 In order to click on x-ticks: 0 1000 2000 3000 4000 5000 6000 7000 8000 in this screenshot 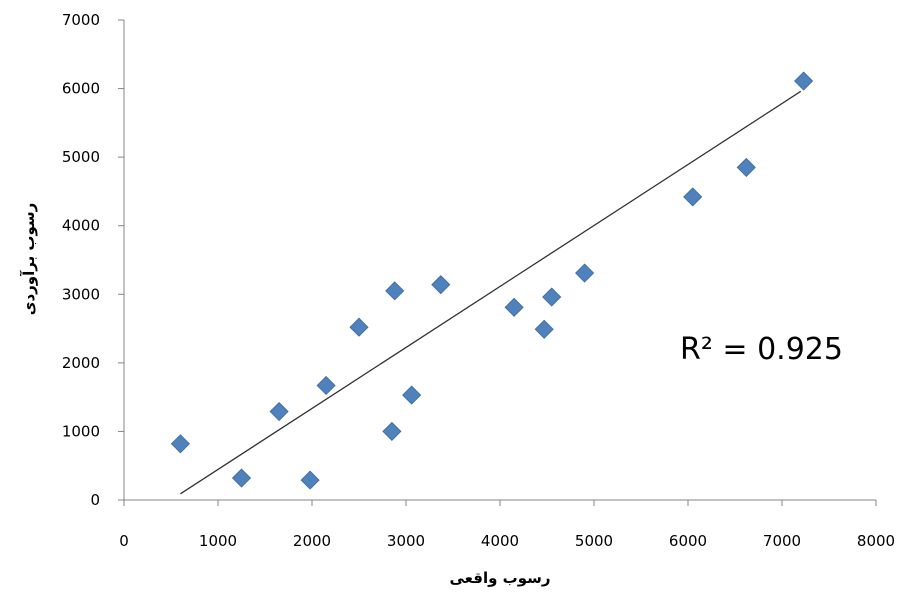, I will do `click(507, 525)`.